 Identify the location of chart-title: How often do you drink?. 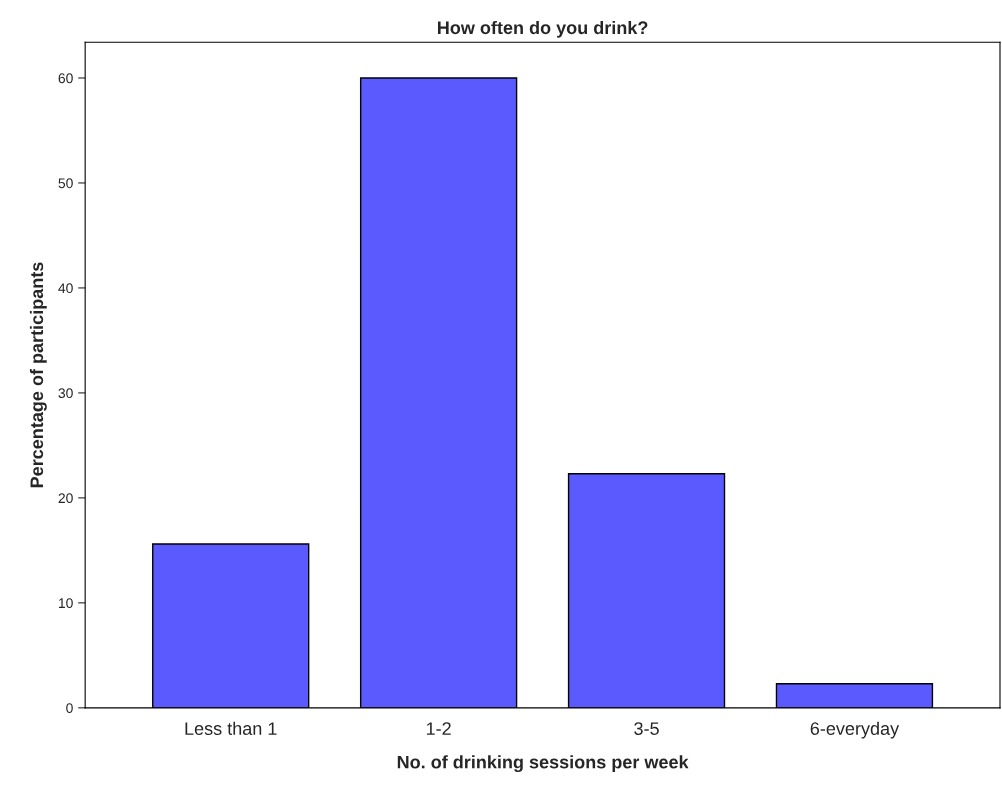
(542, 29).